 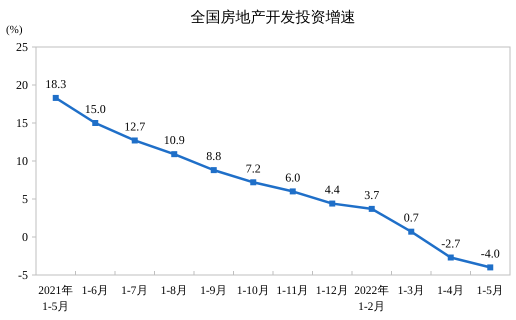 I want to click on chart-title: 全国房地产开发投资增速, so click(x=273, y=17).